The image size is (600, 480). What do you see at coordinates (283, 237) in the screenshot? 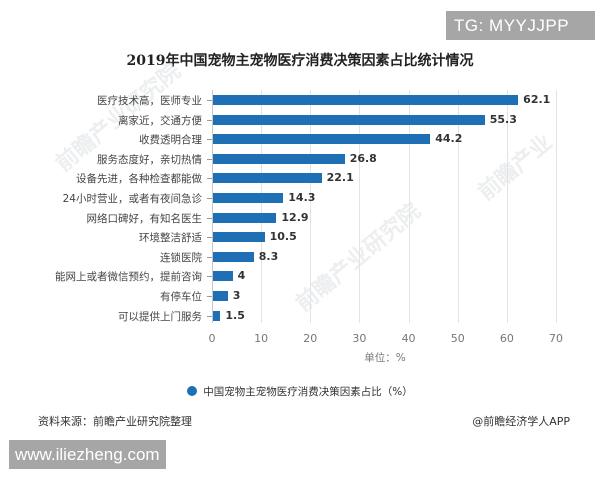
I see `bar-value-label: 10.5` at bounding box center [283, 237].